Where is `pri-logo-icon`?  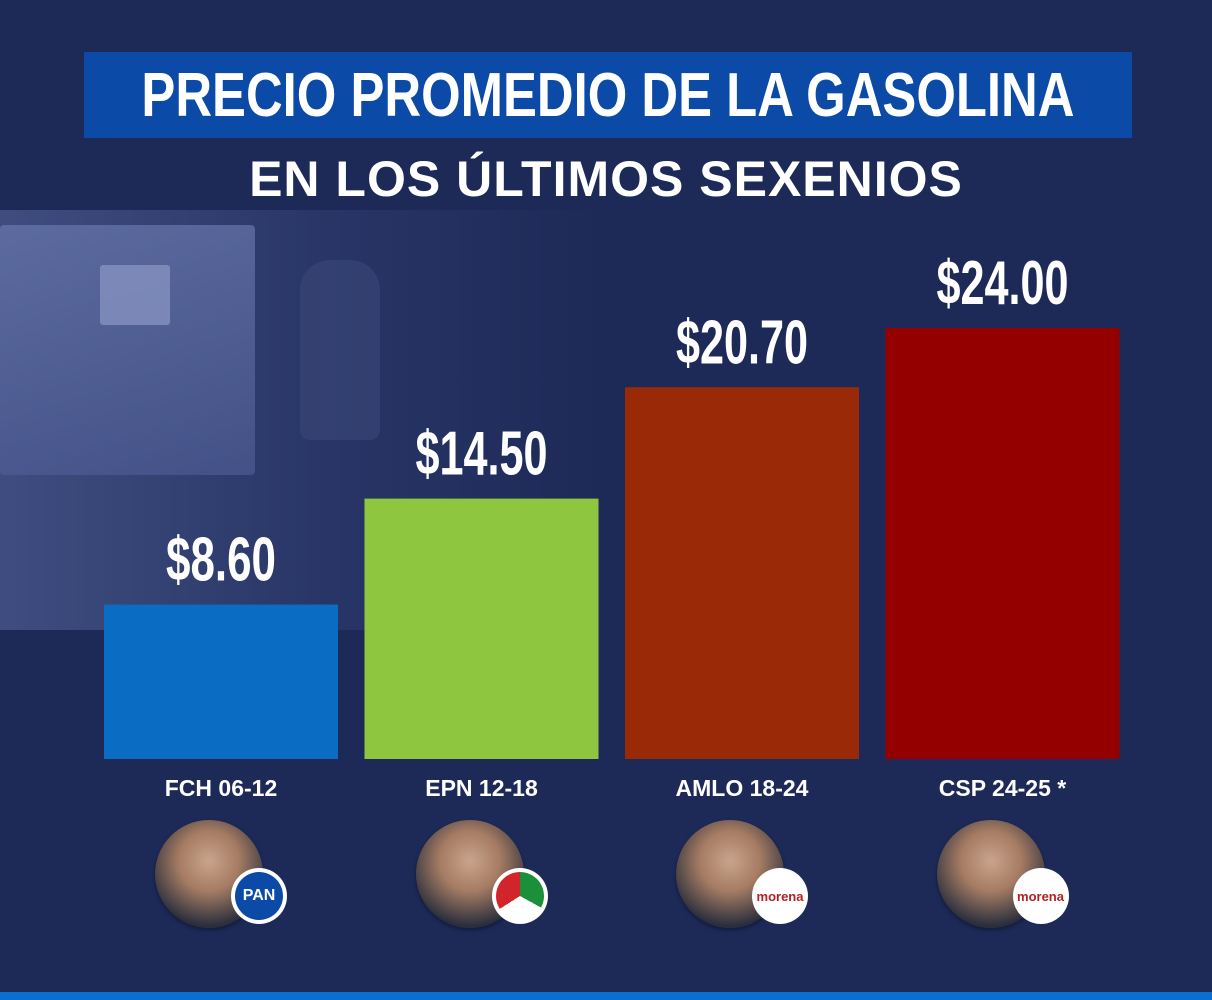 pri-logo-icon is located at coordinates (519, 896).